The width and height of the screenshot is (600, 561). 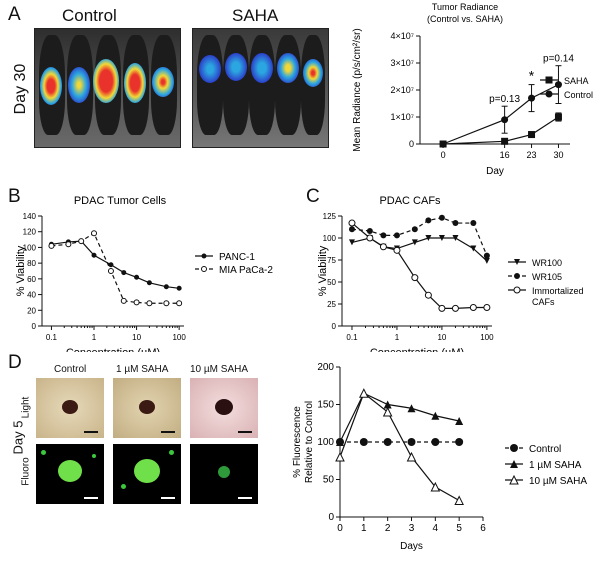 I want to click on x-tick-label: 23, so click(x=532, y=155).